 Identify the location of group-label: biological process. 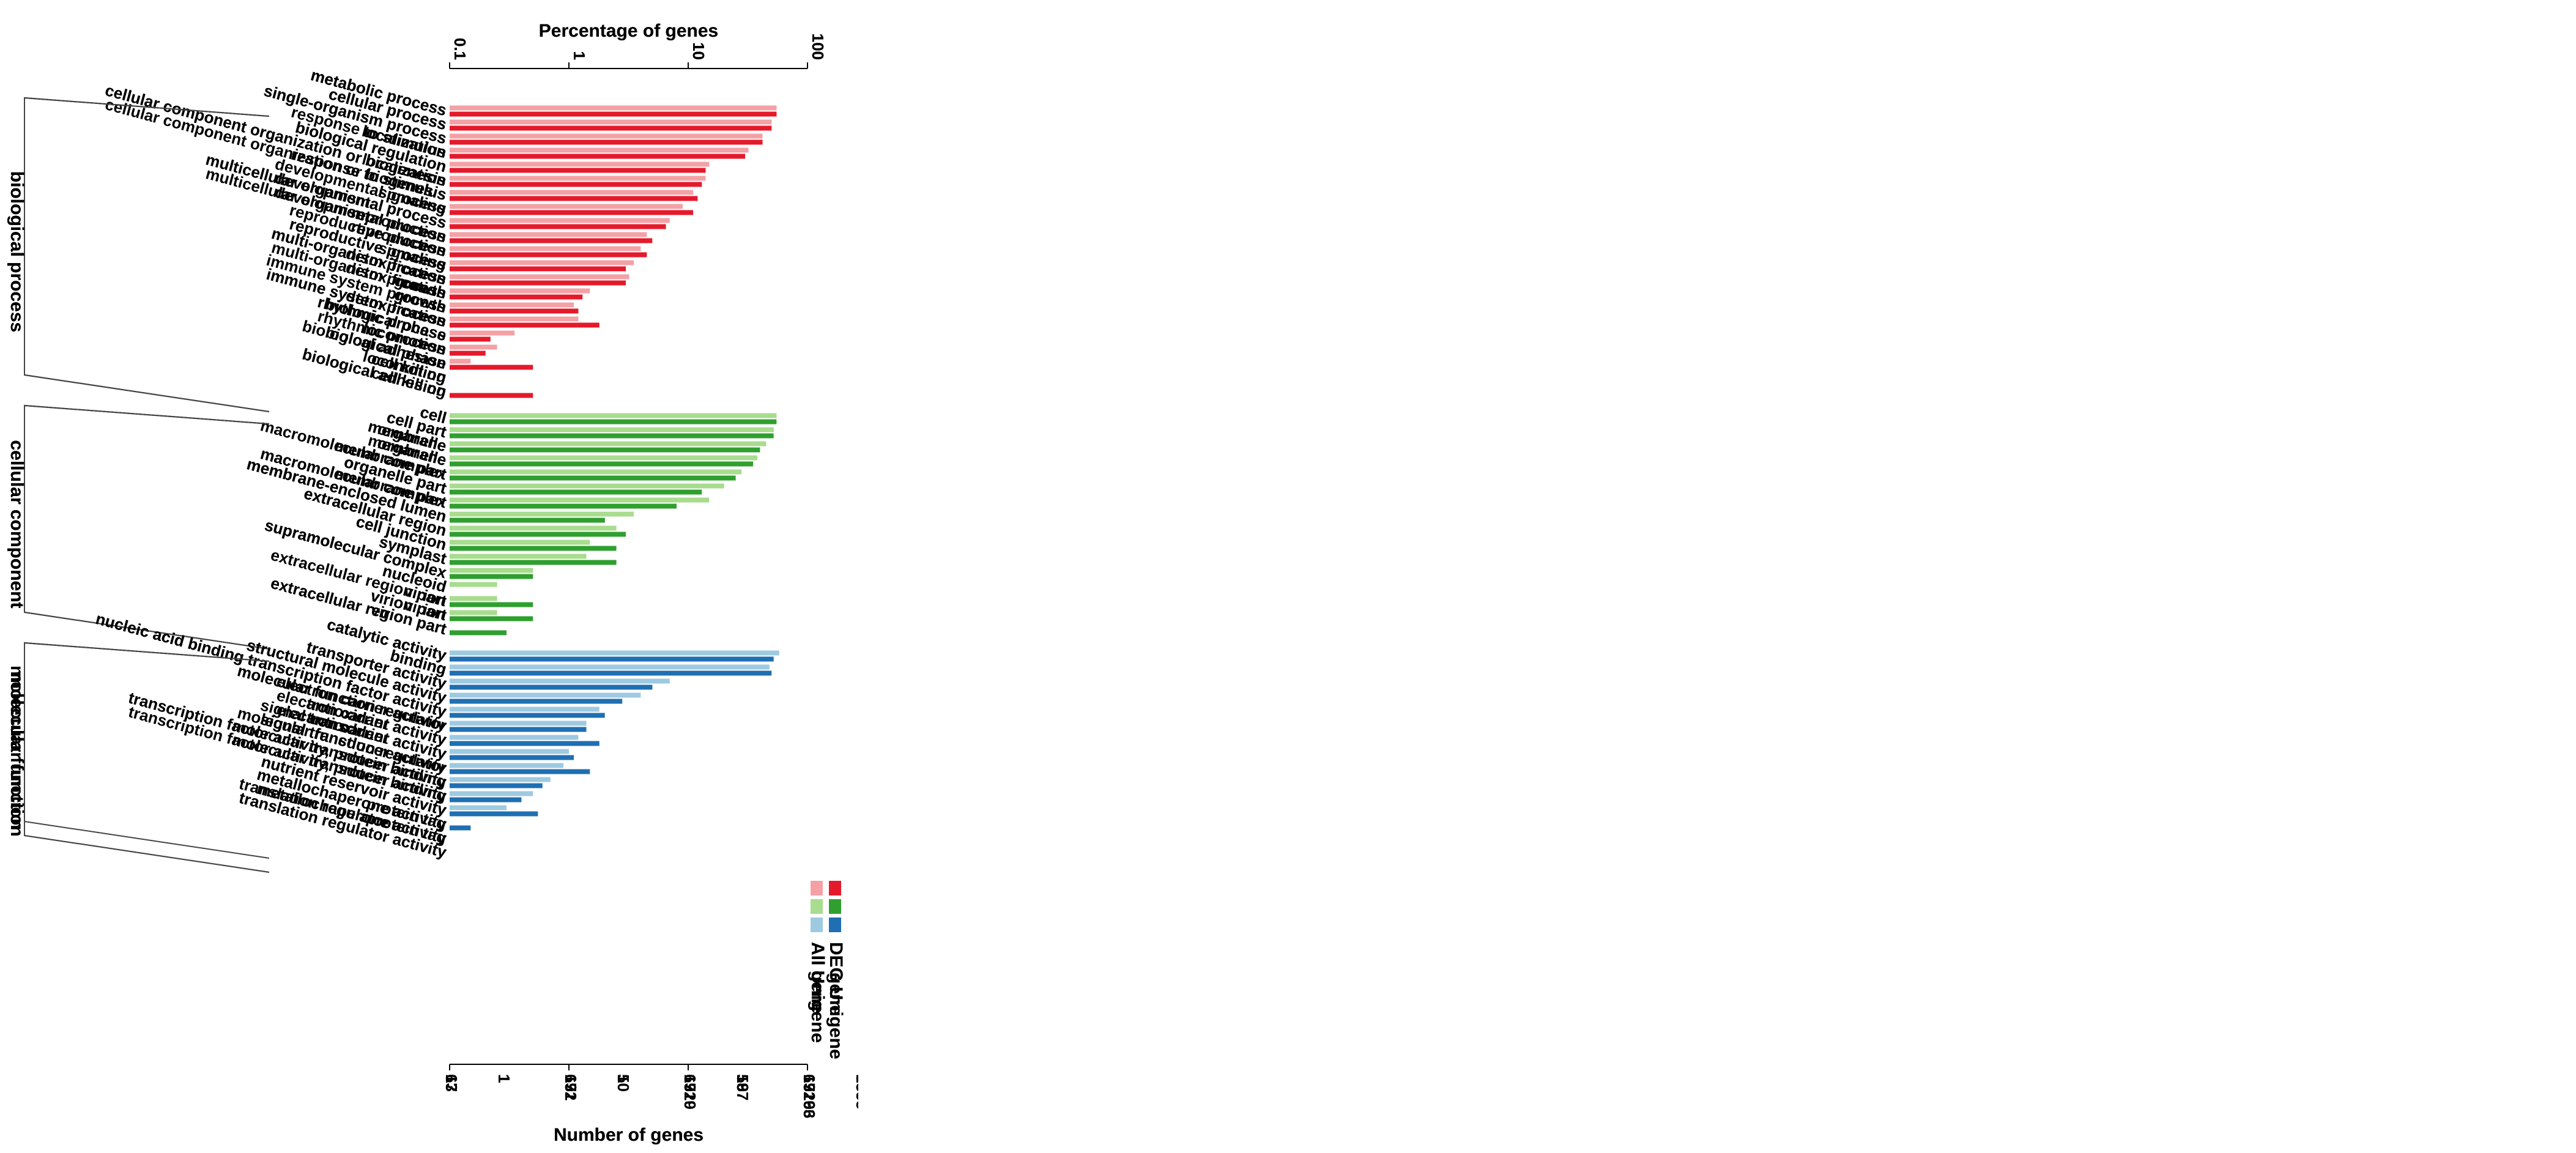
(17, 251).